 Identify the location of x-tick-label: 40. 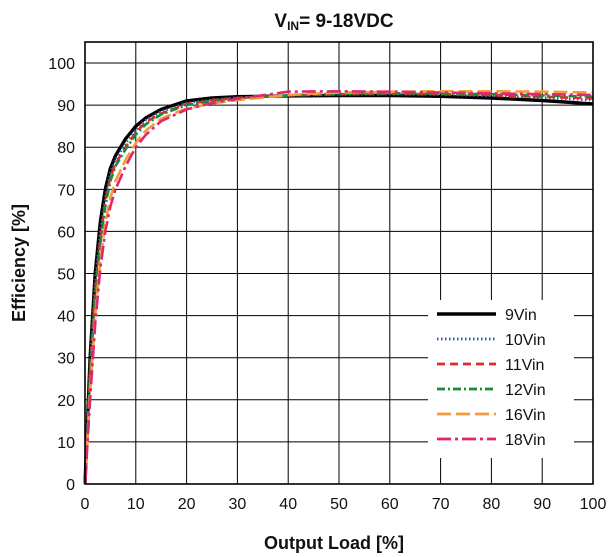
(288, 504).